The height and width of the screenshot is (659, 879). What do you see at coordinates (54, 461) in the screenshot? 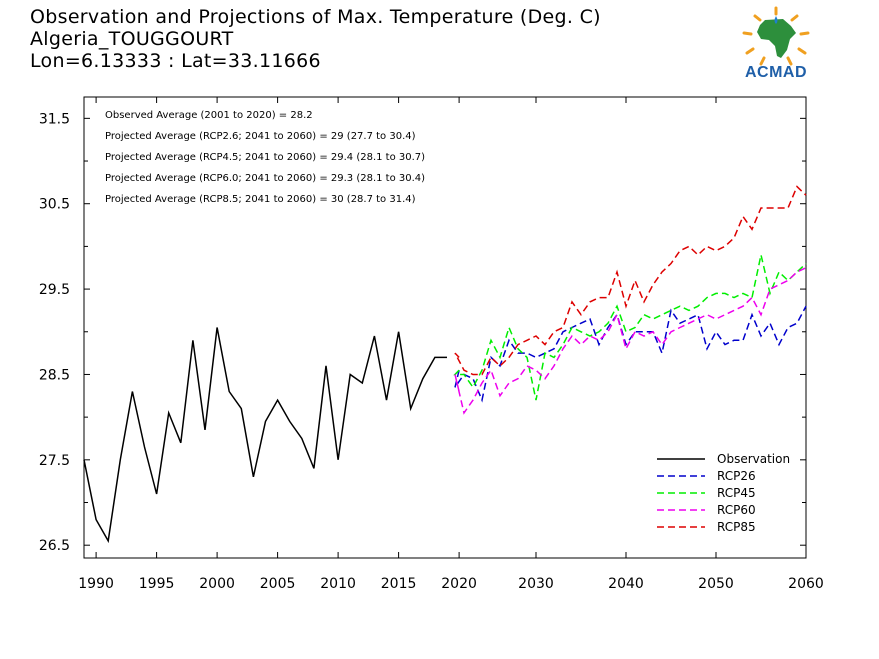
I see `y-tick-label: 27.5` at bounding box center [54, 461].